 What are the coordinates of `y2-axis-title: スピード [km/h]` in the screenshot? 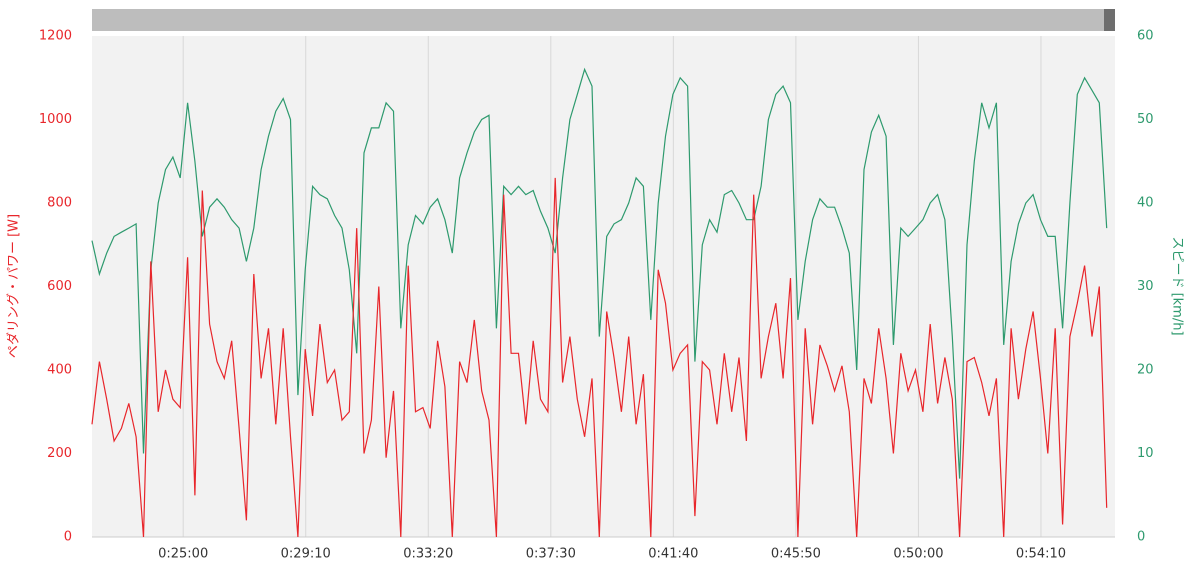 It's located at (1177, 285).